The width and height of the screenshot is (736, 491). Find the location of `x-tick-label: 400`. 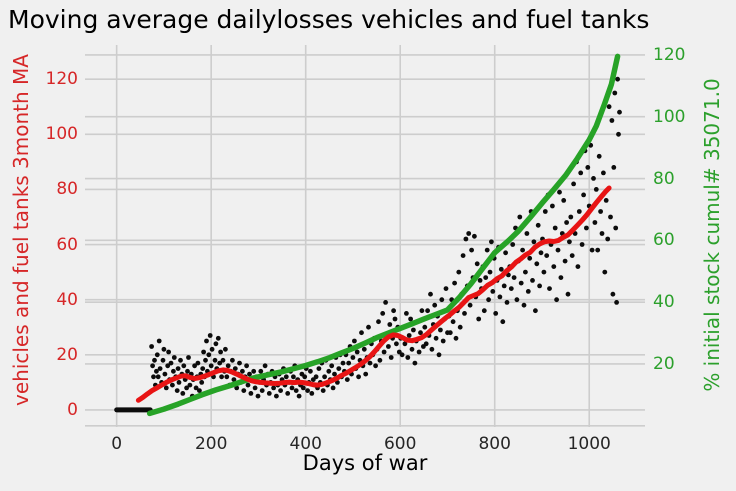

x-tick-label: 400 is located at coordinates (305, 444).